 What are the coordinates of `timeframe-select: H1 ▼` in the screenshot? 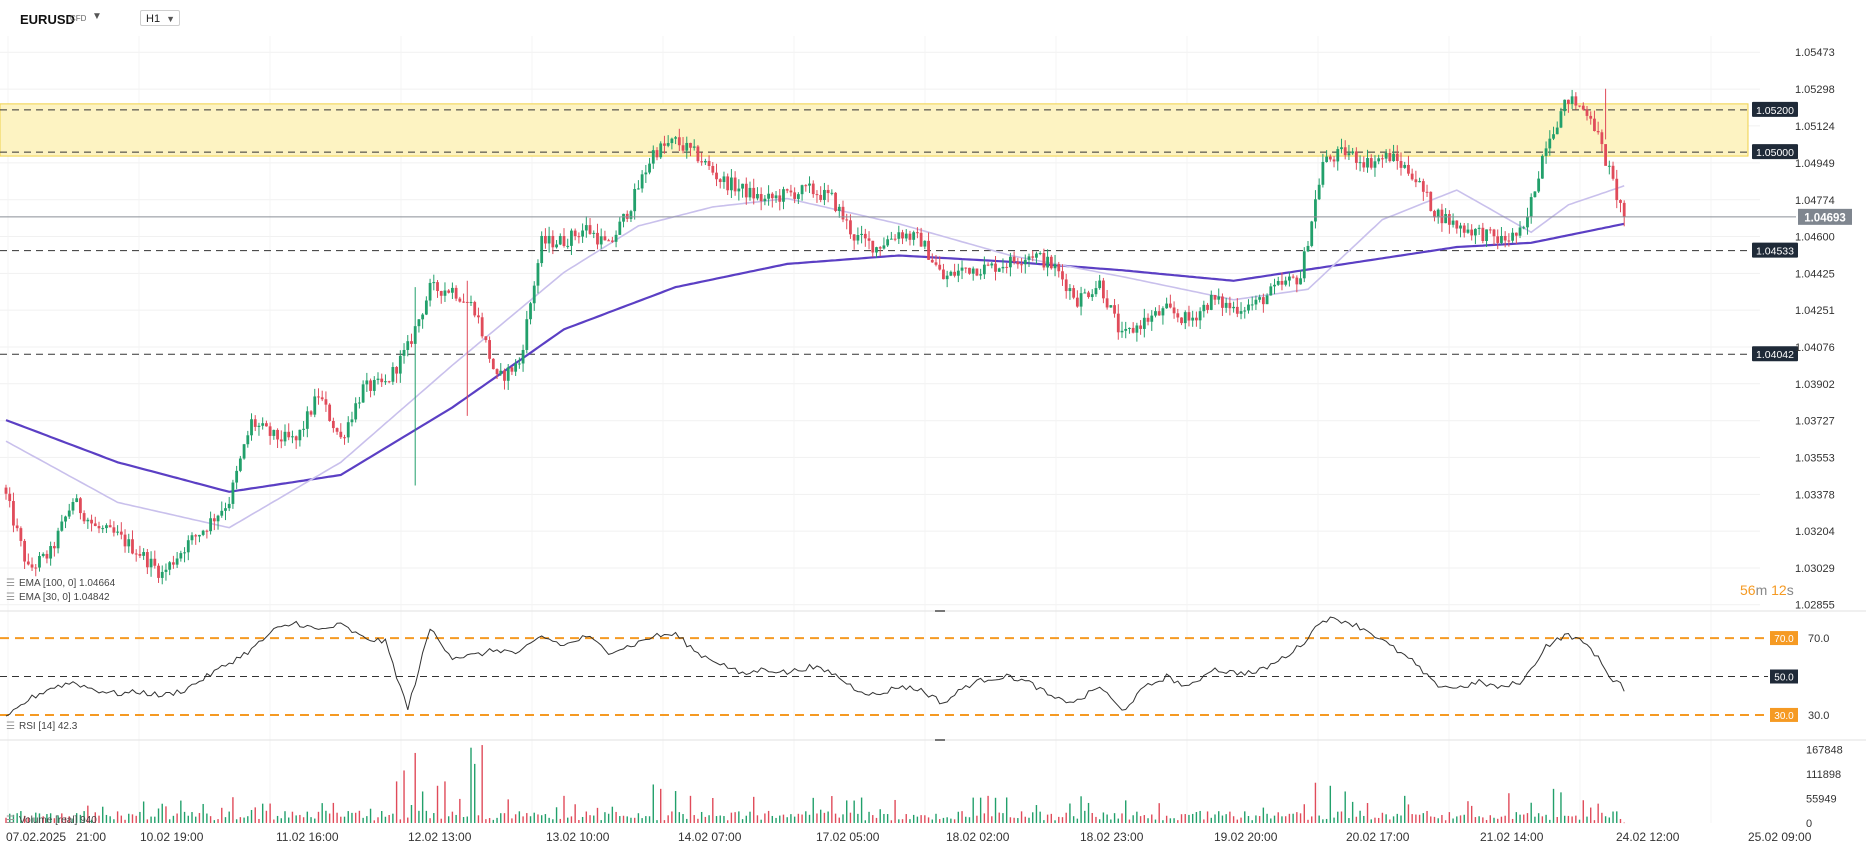 It's located at (160, 18).